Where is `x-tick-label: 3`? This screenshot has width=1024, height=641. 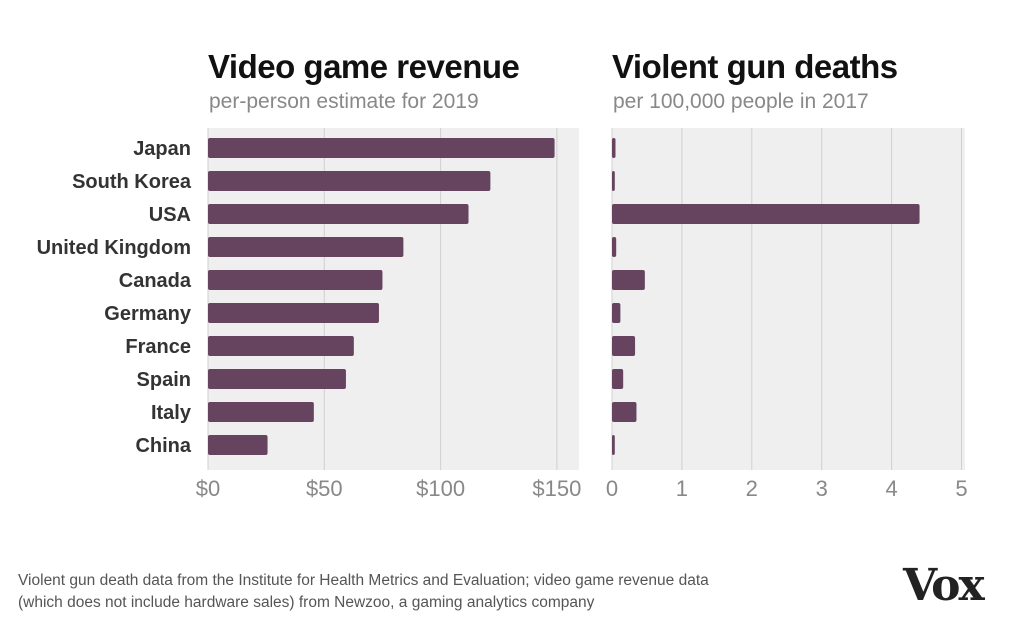
x-tick-label: 3 is located at coordinates (822, 488).